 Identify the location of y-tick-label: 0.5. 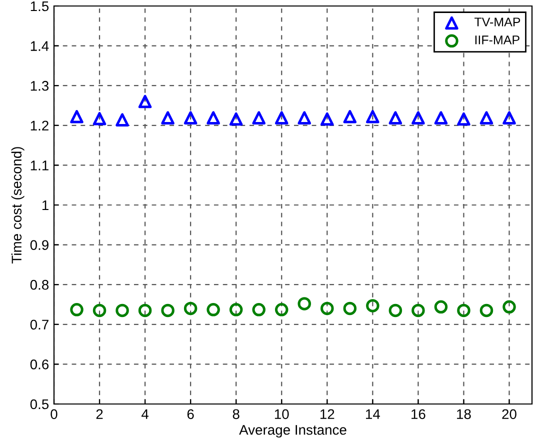
(39, 404).